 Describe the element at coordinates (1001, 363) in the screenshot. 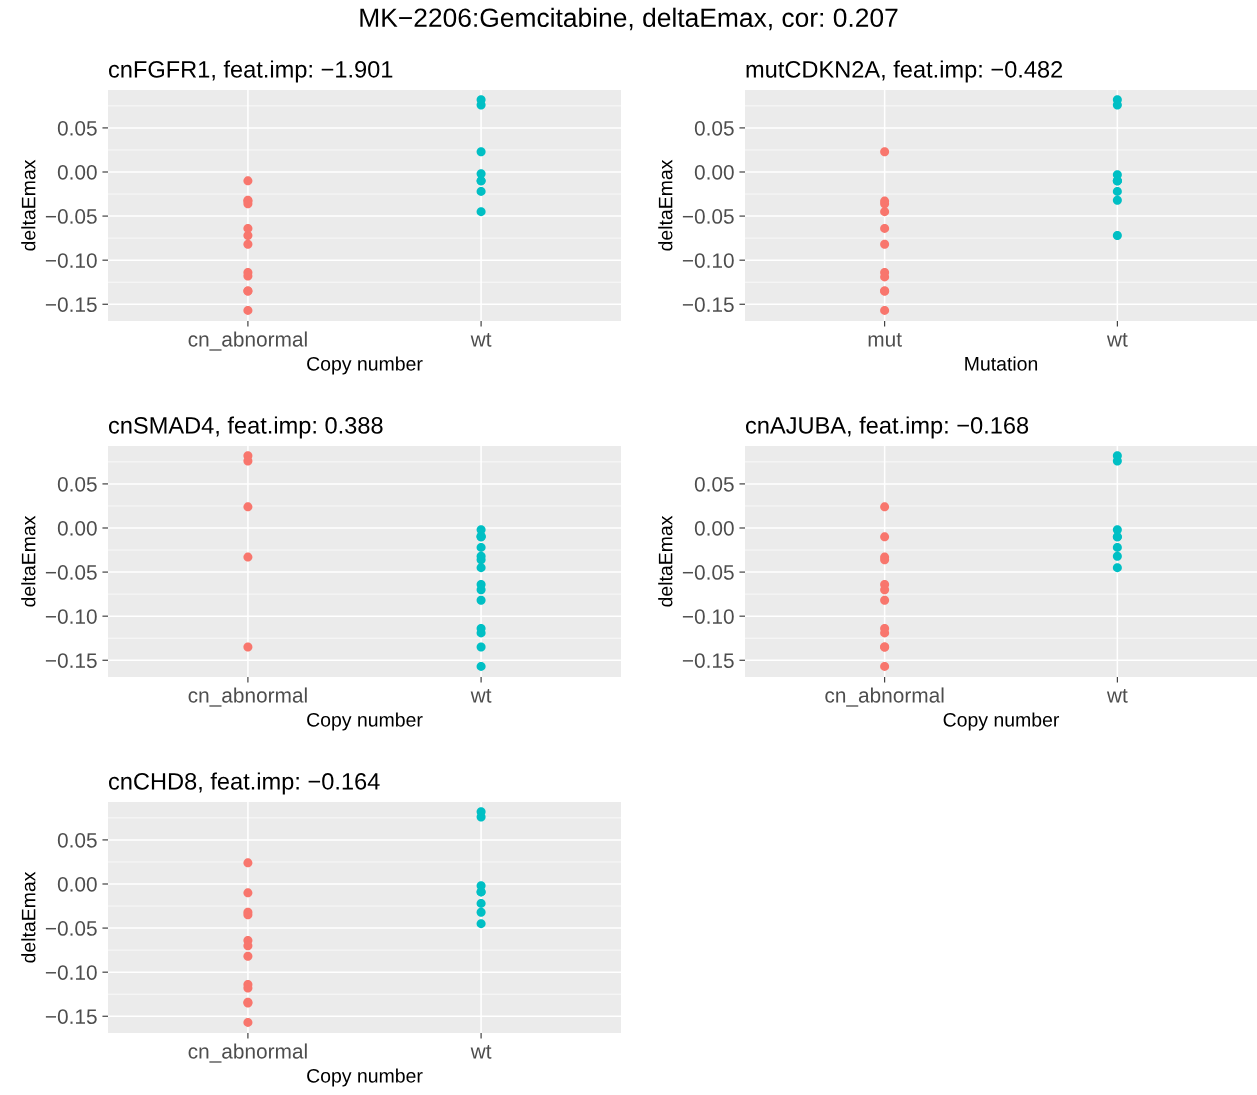

I see `x-axis-title: Mutation` at that location.